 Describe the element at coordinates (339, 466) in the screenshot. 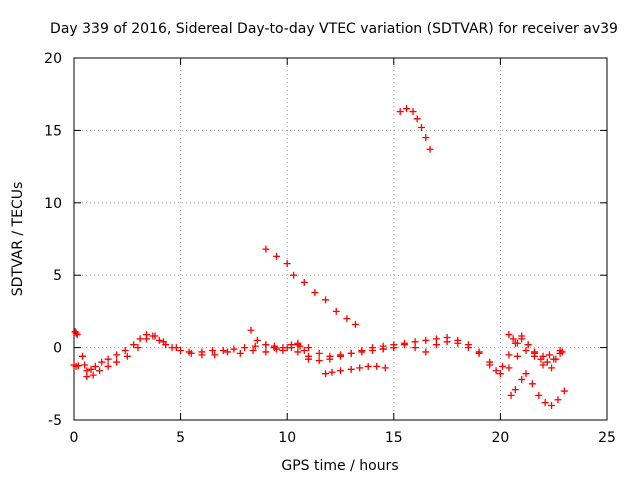

I see `x-axis-label: GPS time / hours` at that location.